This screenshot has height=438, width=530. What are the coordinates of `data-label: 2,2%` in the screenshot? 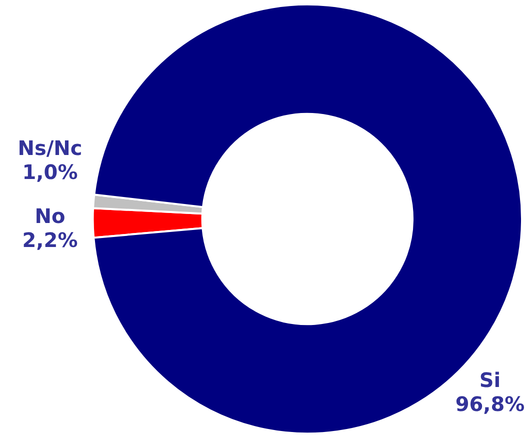 It's located at (50, 240).